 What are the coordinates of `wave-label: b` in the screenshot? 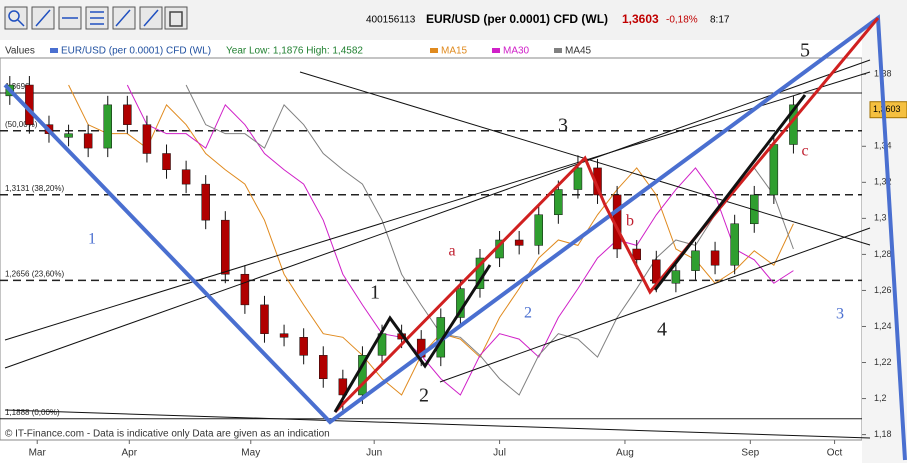 It's located at (630, 221).